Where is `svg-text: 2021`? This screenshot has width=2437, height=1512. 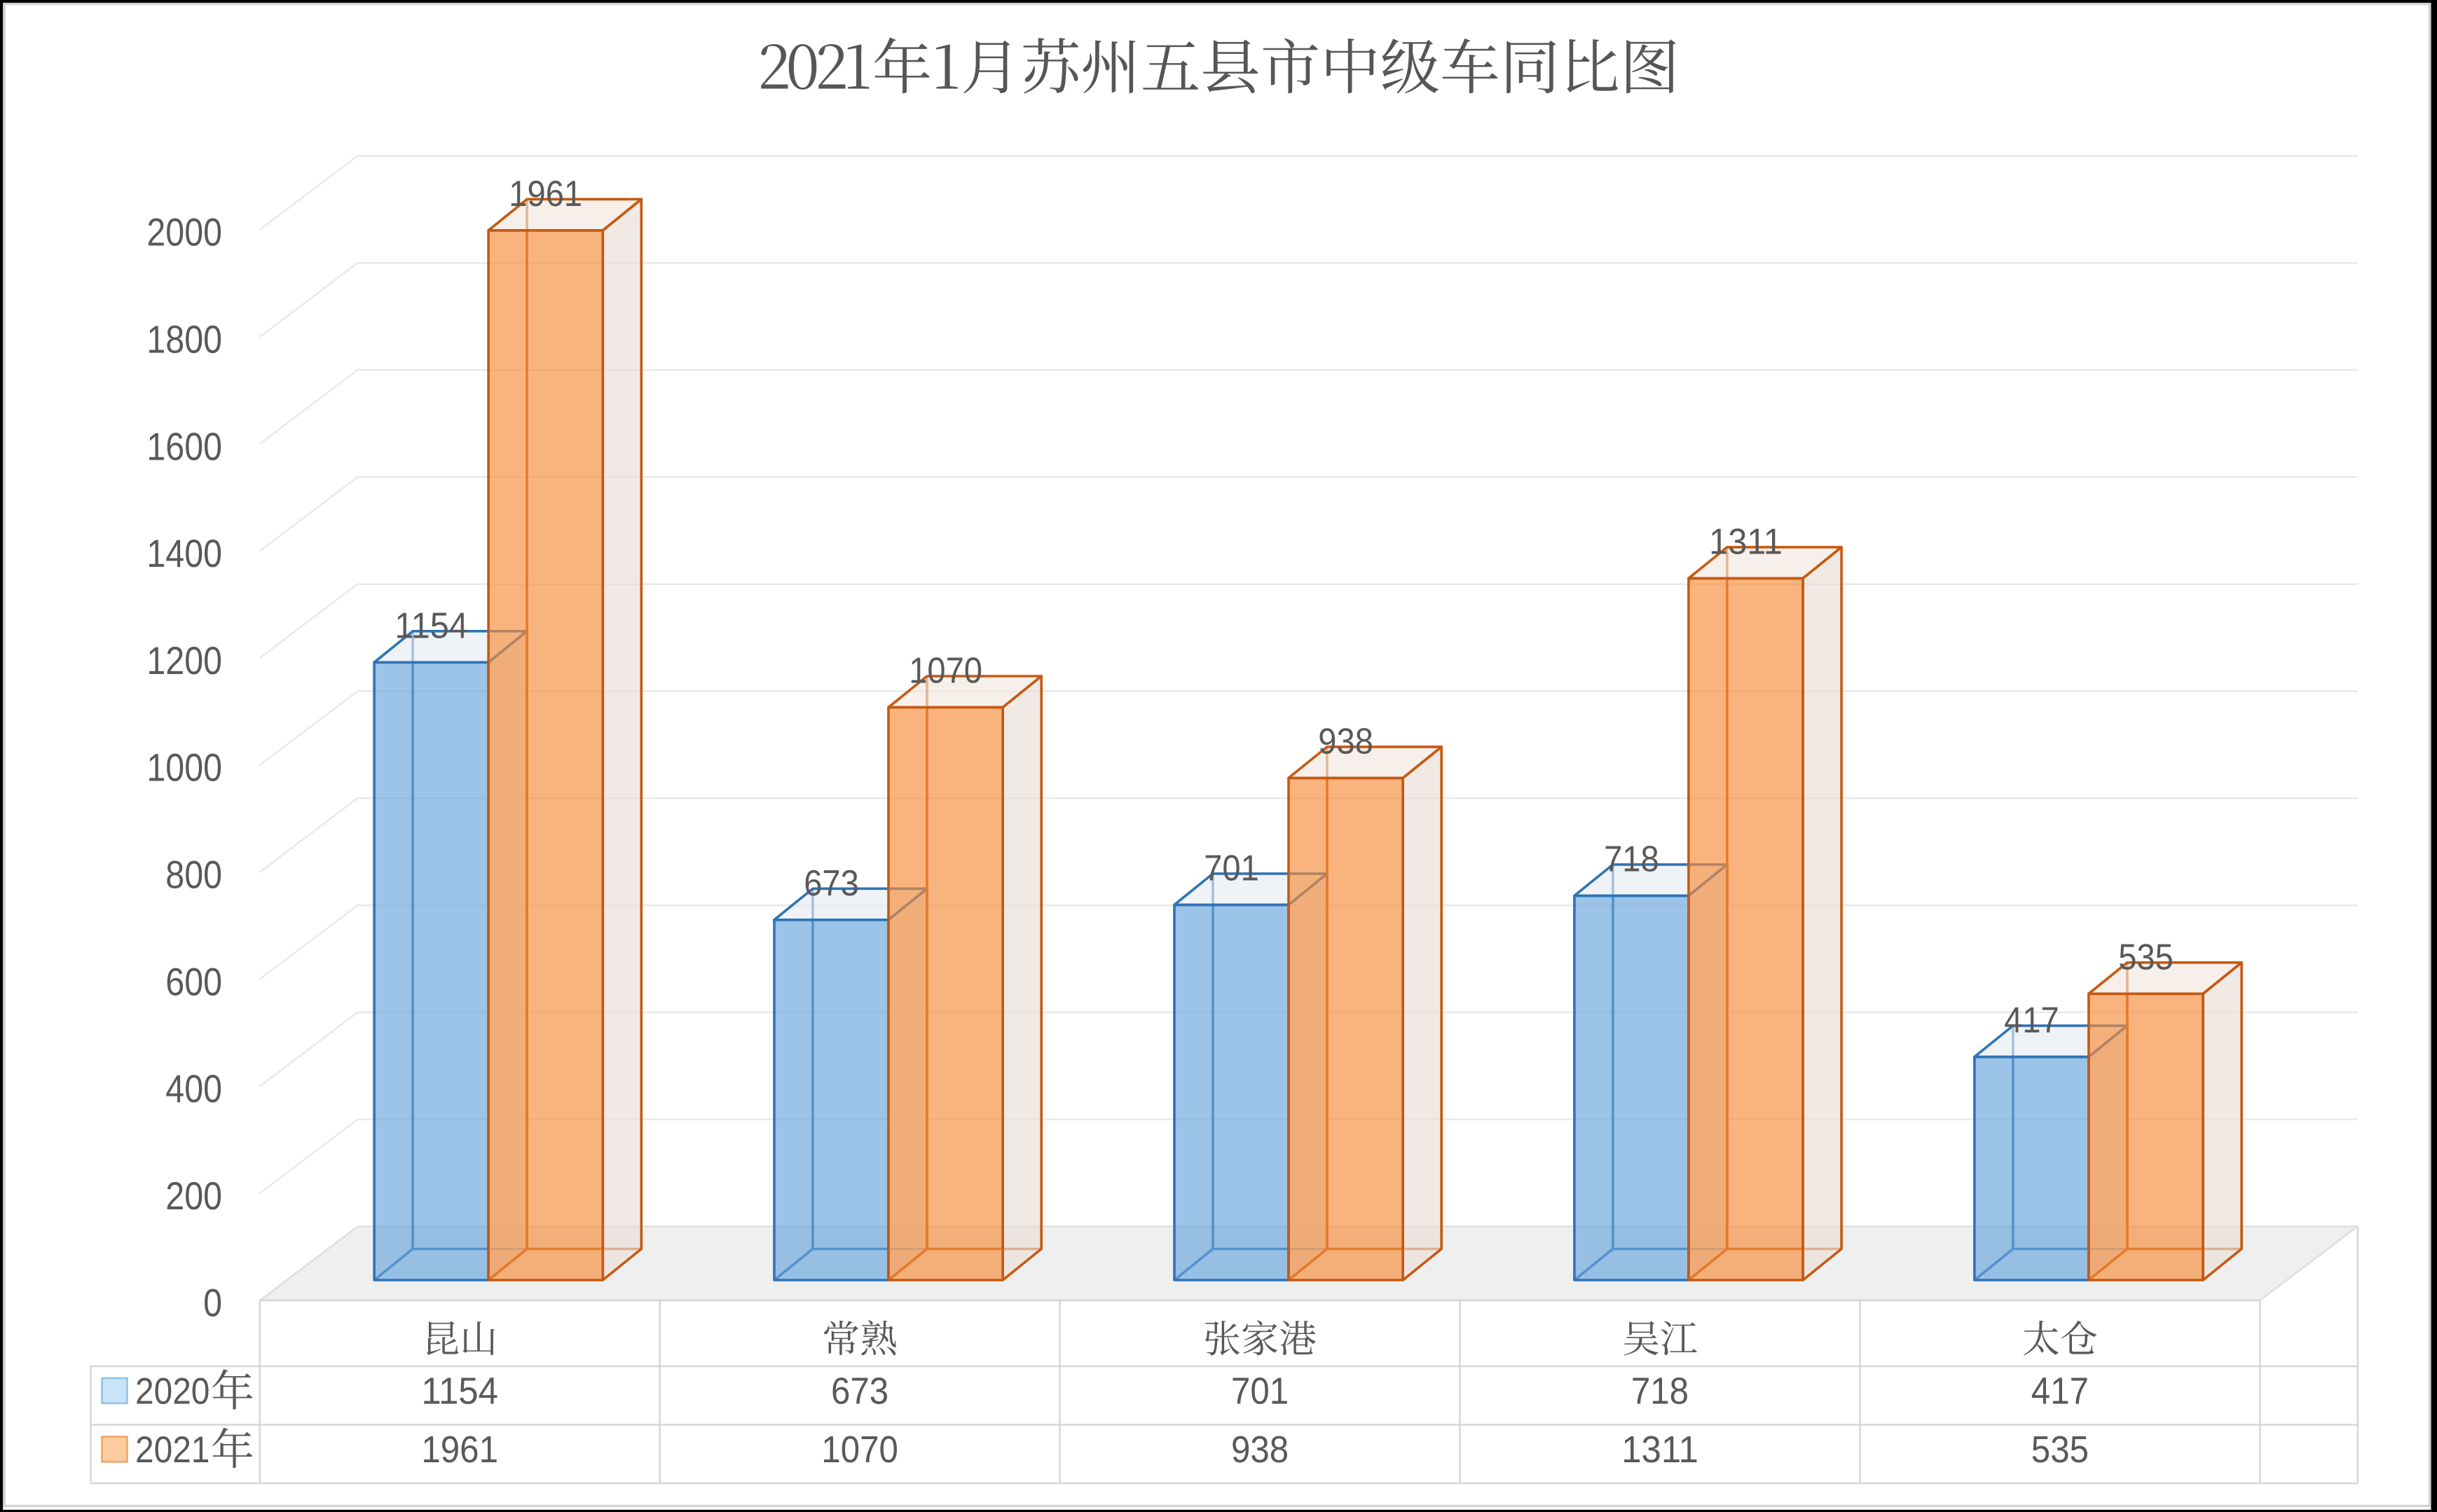 svg-text: 2021 is located at coordinates (172, 1450).